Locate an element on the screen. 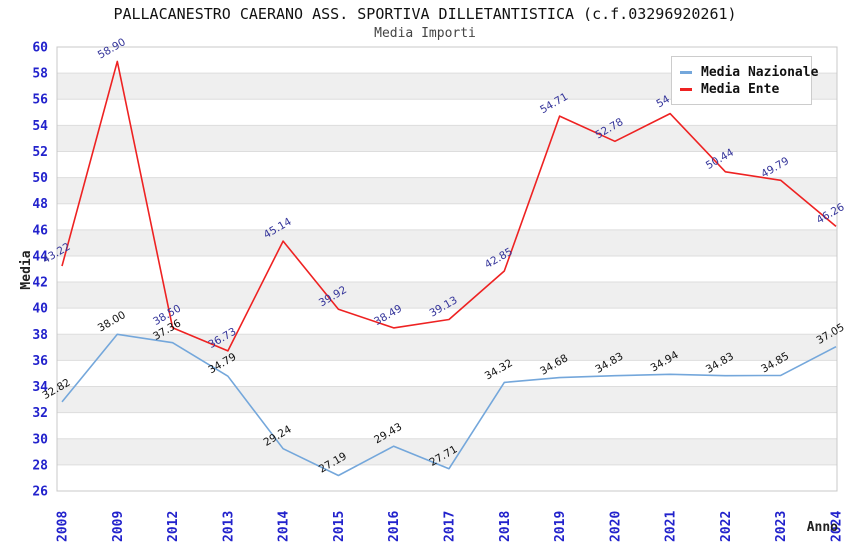  x-tick-label: 2015 is located at coordinates (339, 526).